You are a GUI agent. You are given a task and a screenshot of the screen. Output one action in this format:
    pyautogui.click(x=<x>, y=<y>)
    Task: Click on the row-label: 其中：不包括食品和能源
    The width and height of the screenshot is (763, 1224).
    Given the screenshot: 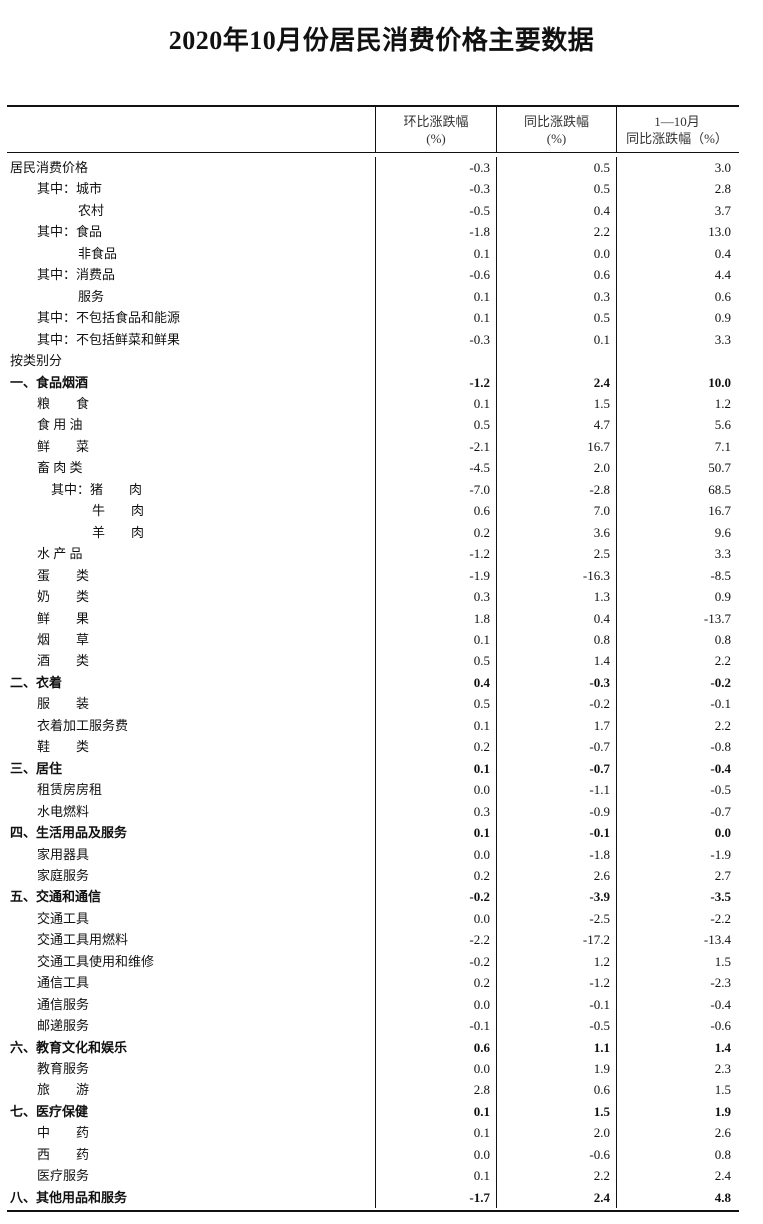 What is the action you would take?
    pyautogui.click(x=109, y=318)
    